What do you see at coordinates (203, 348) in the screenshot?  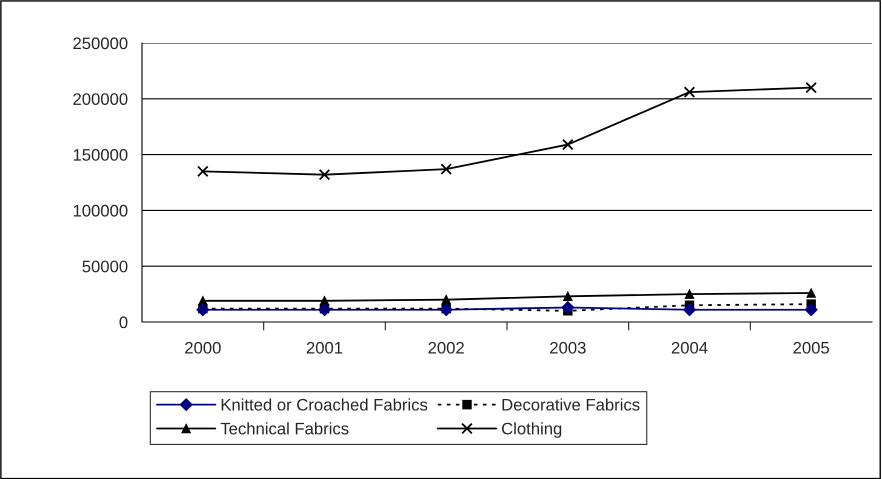 I see `x-tick-label: 2000` at bounding box center [203, 348].